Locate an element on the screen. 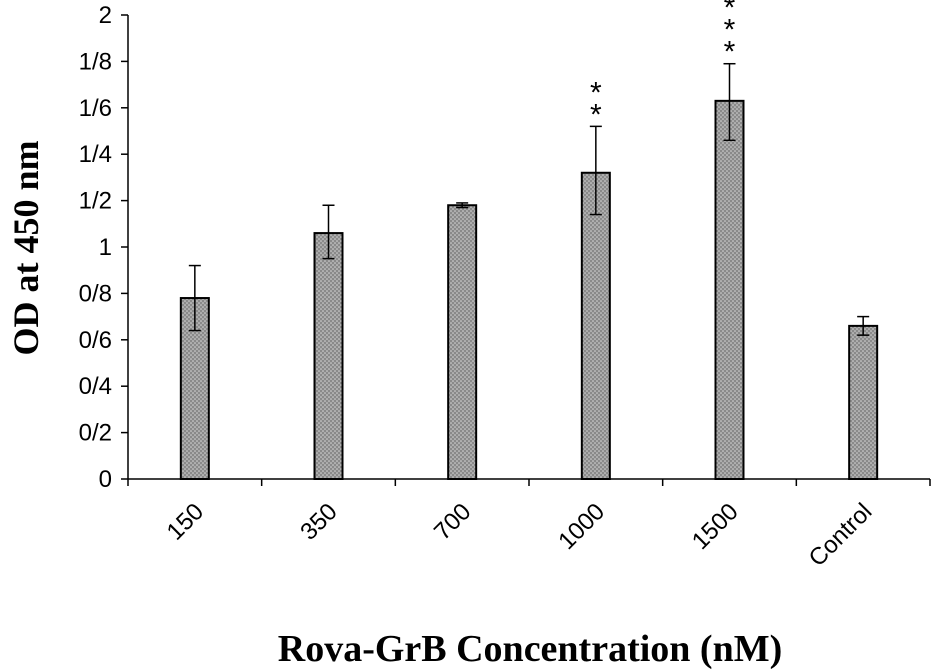 This screenshot has width=935, height=670. significance-marker: * * * is located at coordinates (730, 34).